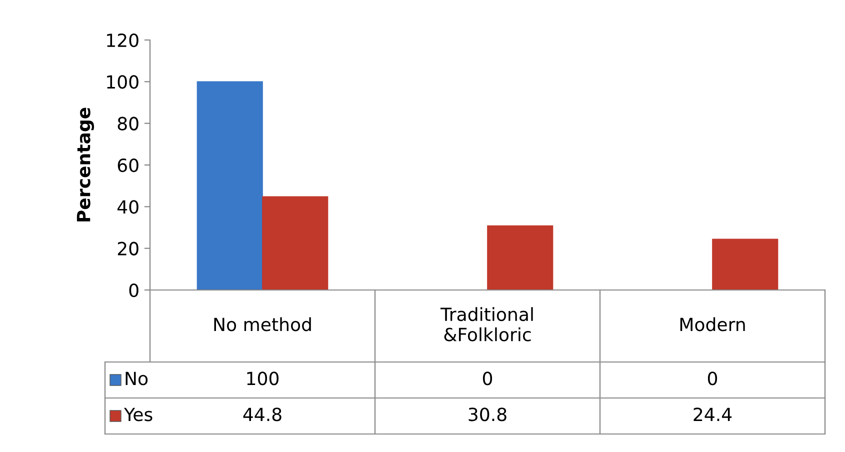 The image size is (845, 452). I want to click on x-tick-label: Traditional &Folkloric, so click(486, 324).